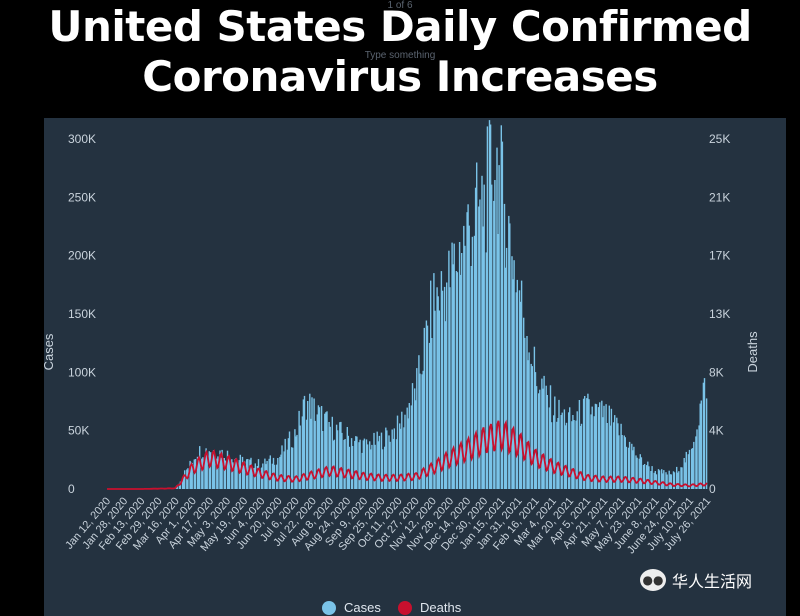  Describe the element at coordinates (82, 372) in the screenshot. I see `y-tick-label: 100K` at that location.